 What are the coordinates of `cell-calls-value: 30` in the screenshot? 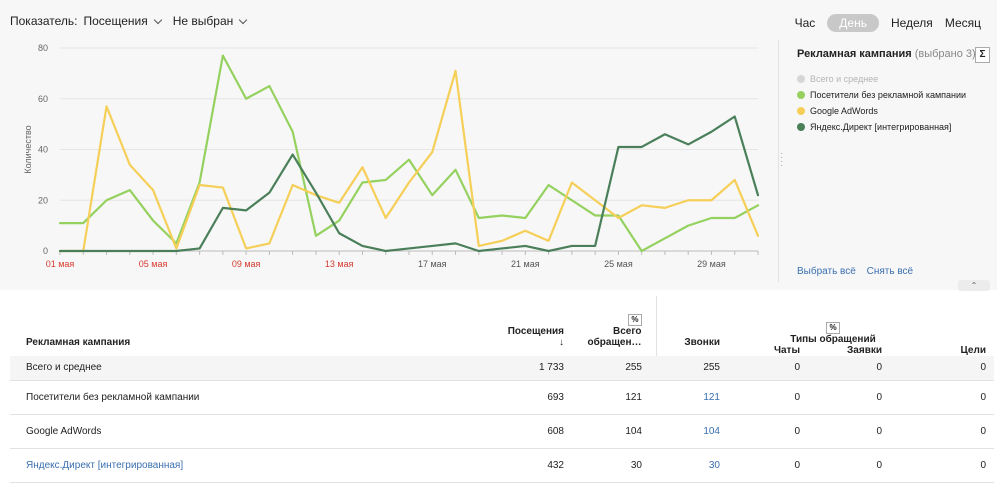 It's located at (714, 465).